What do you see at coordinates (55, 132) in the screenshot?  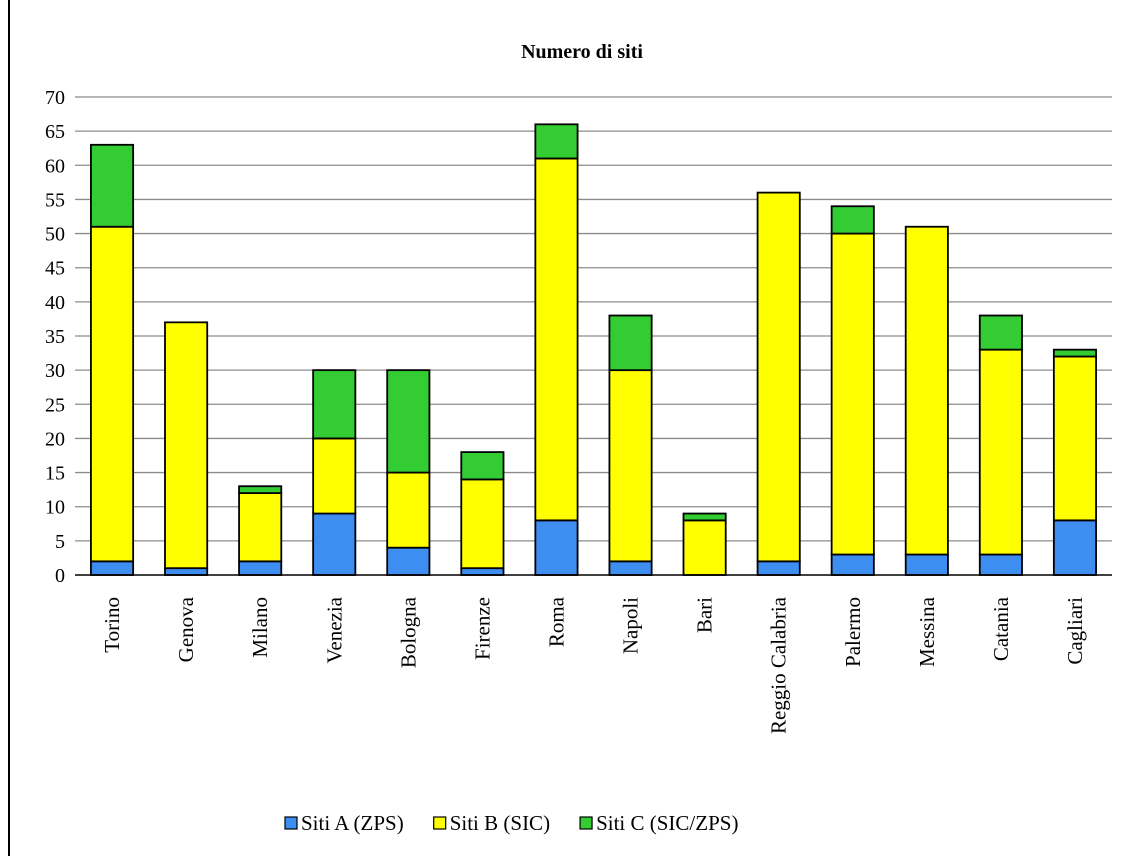 I see `y-tick-label: 65` at bounding box center [55, 132].